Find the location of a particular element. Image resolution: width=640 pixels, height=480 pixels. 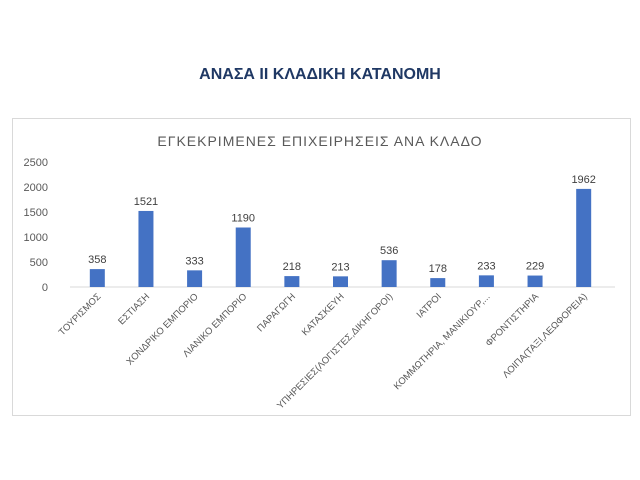

y-tick-label: 2000 is located at coordinates (36, 188).